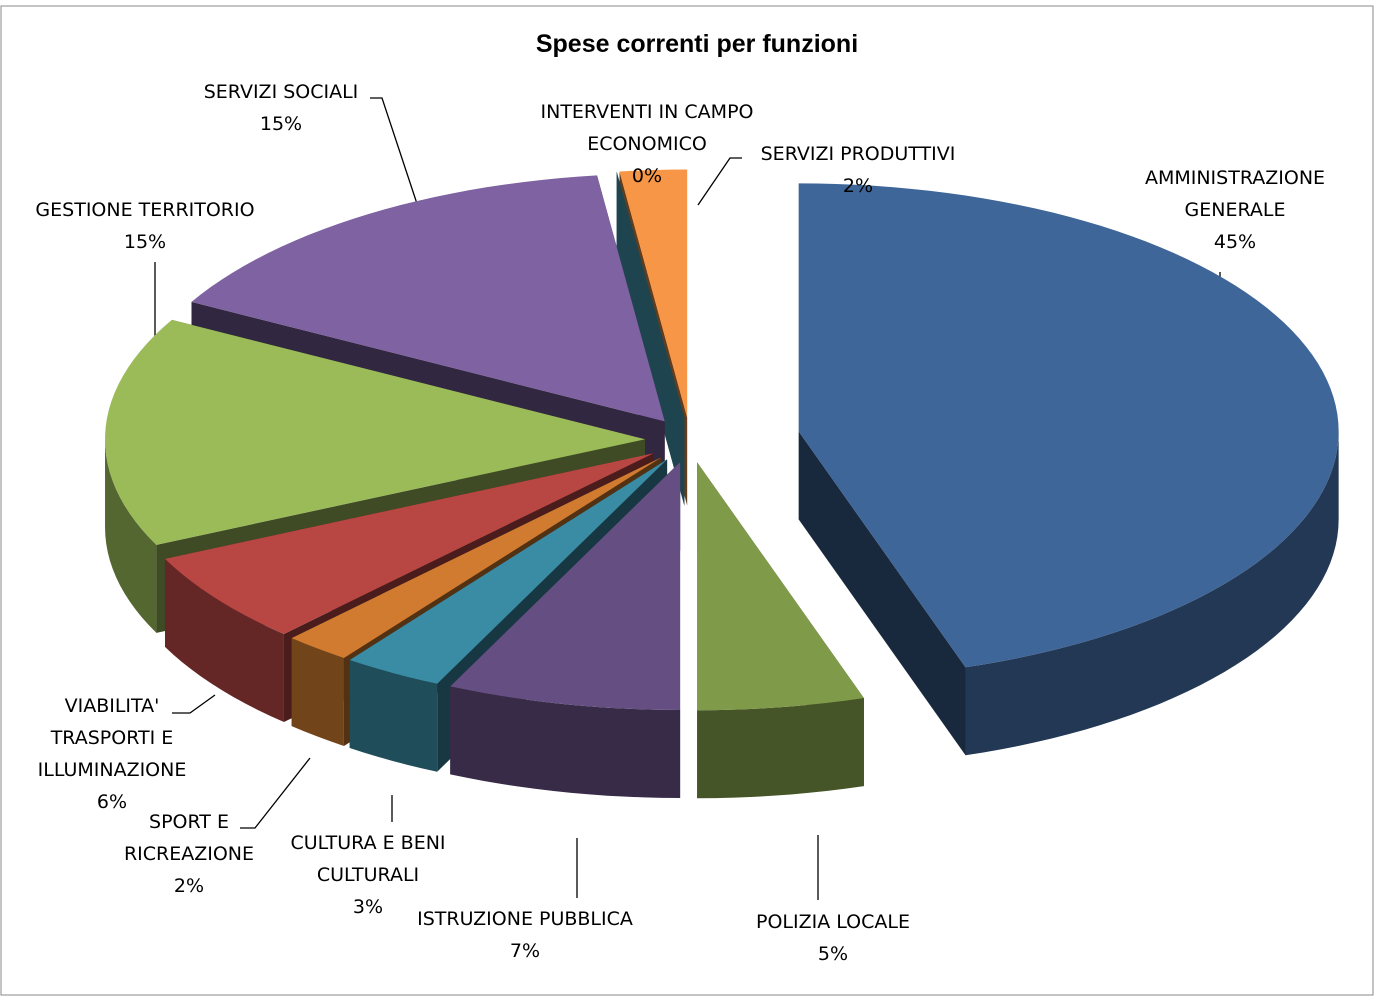  I want to click on data-label: GESTIONE TERRITORIO 15%, so click(145, 226).